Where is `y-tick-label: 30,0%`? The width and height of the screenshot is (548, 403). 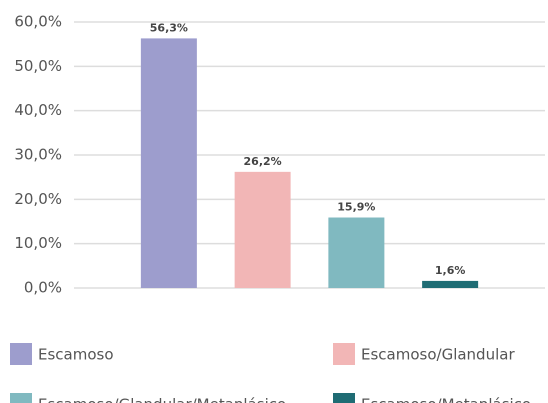 y-tick-label: 30,0% is located at coordinates (38, 155).